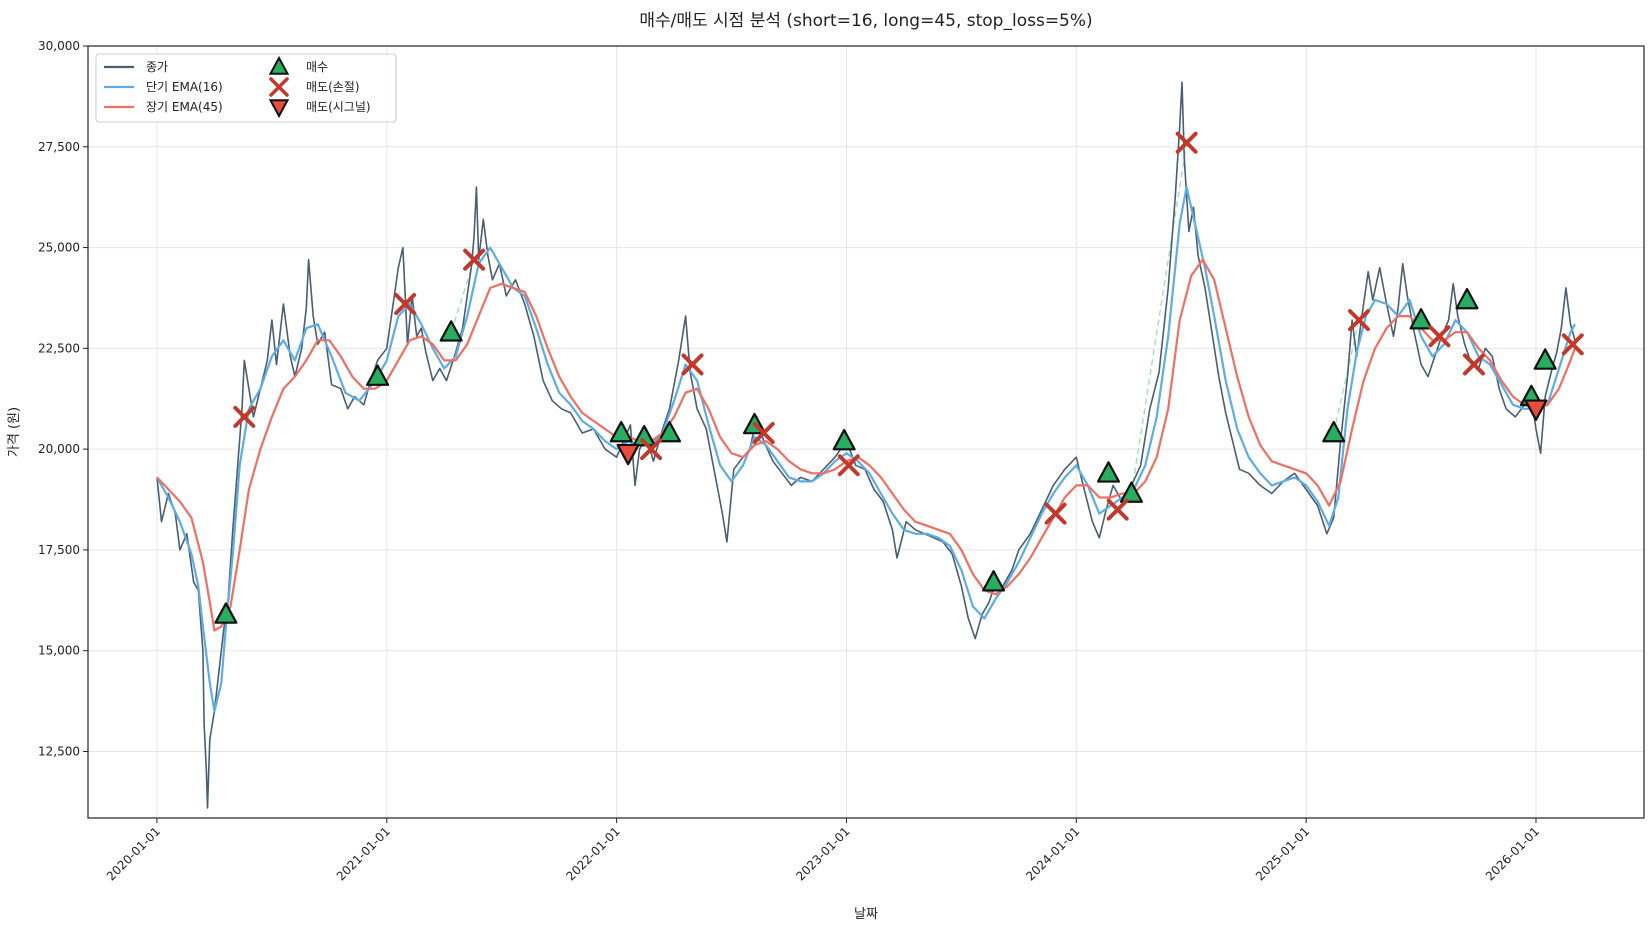 Image resolution: width=1650 pixels, height=930 pixels. Describe the element at coordinates (157, 67) in the screenshot. I see `legend-label: 종가` at that location.